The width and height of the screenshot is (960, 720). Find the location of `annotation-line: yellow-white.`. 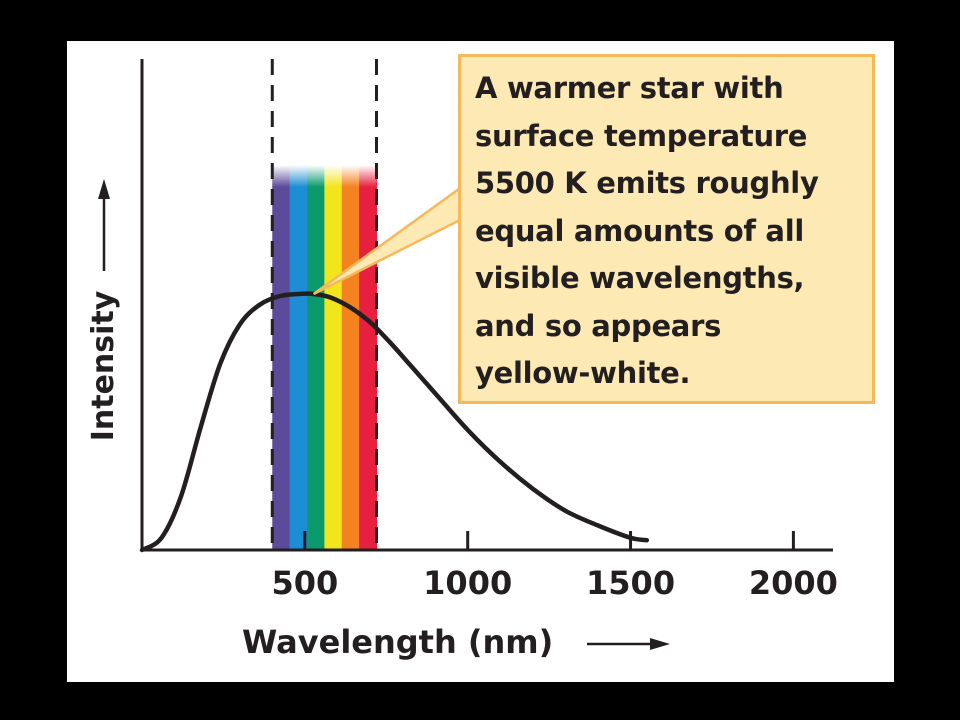

annotation-line: yellow-white. is located at coordinates (583, 373).